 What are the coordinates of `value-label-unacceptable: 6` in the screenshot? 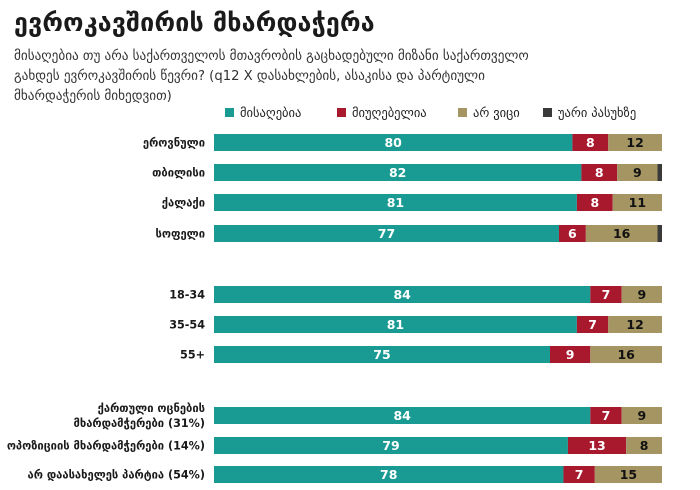 It's located at (572, 233).